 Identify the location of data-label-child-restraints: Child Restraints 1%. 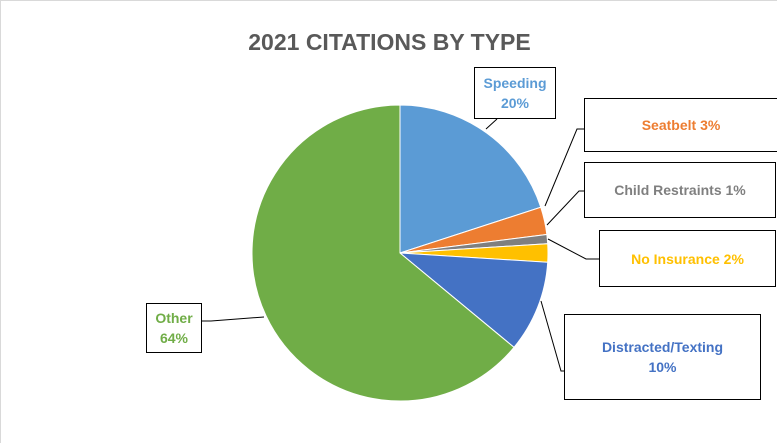
(680, 190).